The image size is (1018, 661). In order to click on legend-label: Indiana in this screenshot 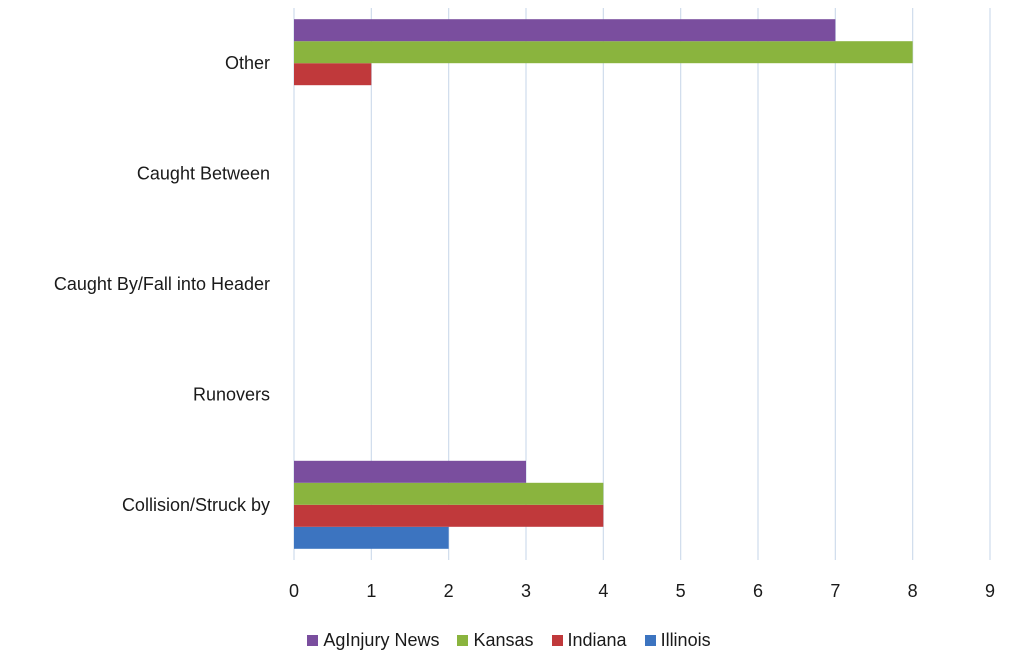, I will do `click(597, 640)`.